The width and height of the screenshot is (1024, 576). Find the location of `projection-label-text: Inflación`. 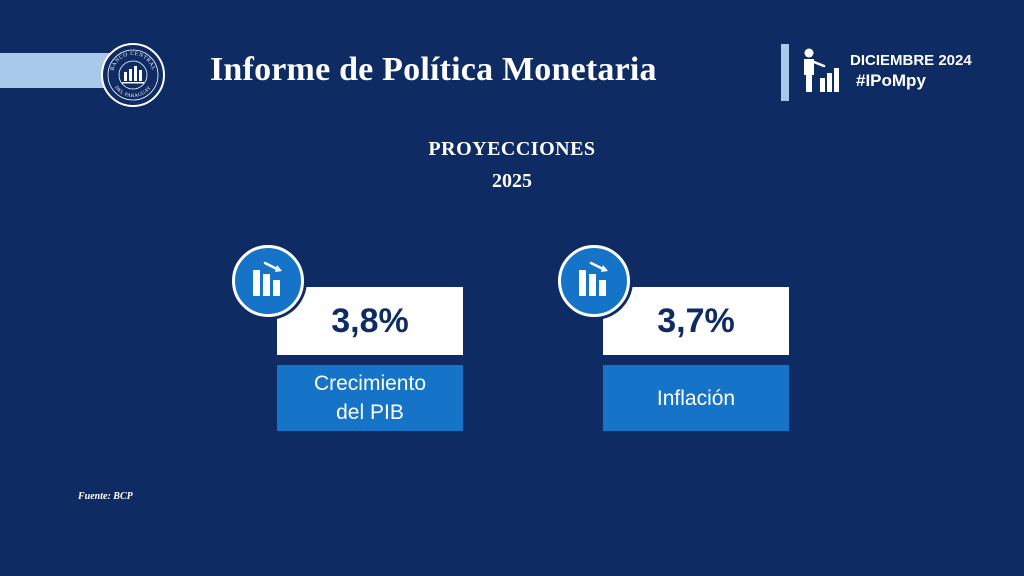

projection-label-text: Inflación is located at coordinates (696, 398).